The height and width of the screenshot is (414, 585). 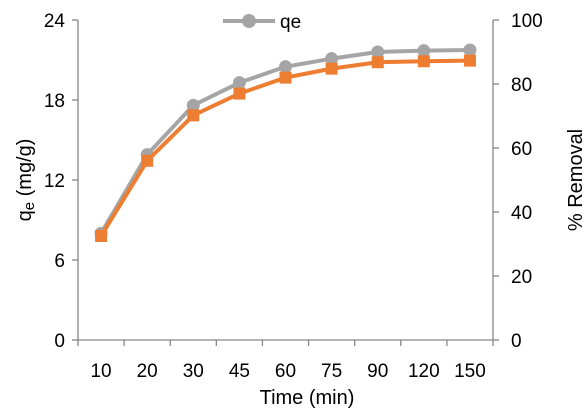 I want to click on y2-axis-title: % Removal, so click(x=575, y=180).